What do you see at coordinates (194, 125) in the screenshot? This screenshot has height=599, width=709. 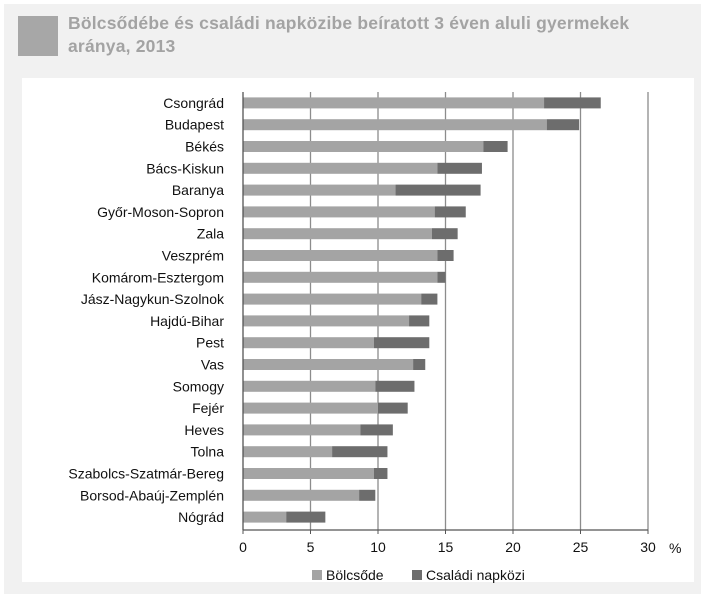 I see `category-label: Budapest` at bounding box center [194, 125].